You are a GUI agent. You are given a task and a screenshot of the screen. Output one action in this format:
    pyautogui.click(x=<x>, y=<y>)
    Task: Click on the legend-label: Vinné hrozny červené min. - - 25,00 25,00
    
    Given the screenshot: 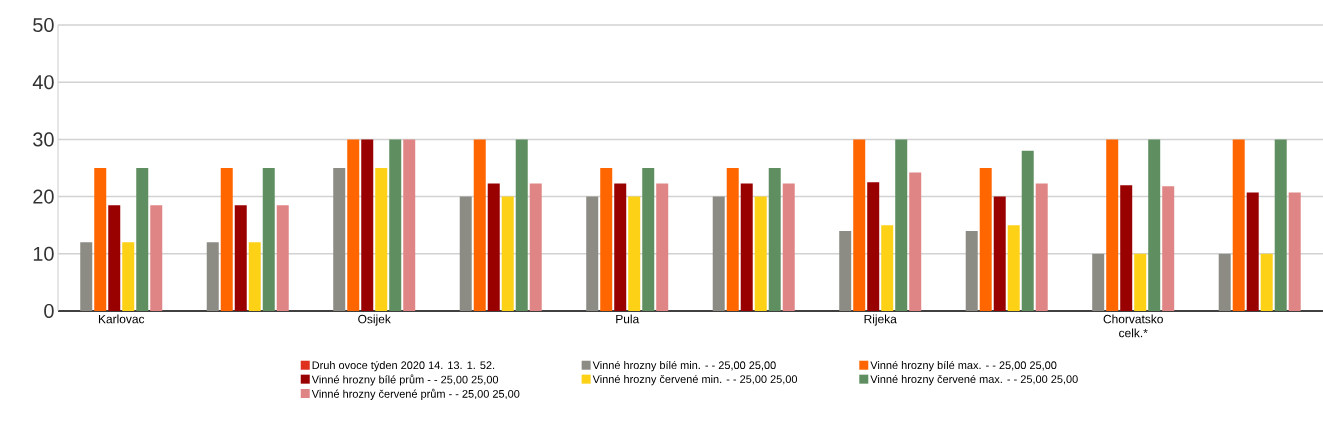 What is the action you would take?
    pyautogui.click(x=695, y=380)
    